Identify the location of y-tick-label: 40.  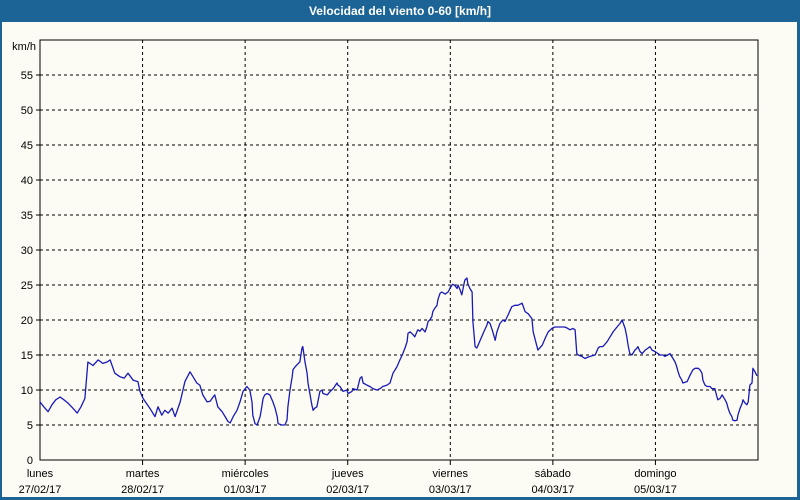
(27, 181).